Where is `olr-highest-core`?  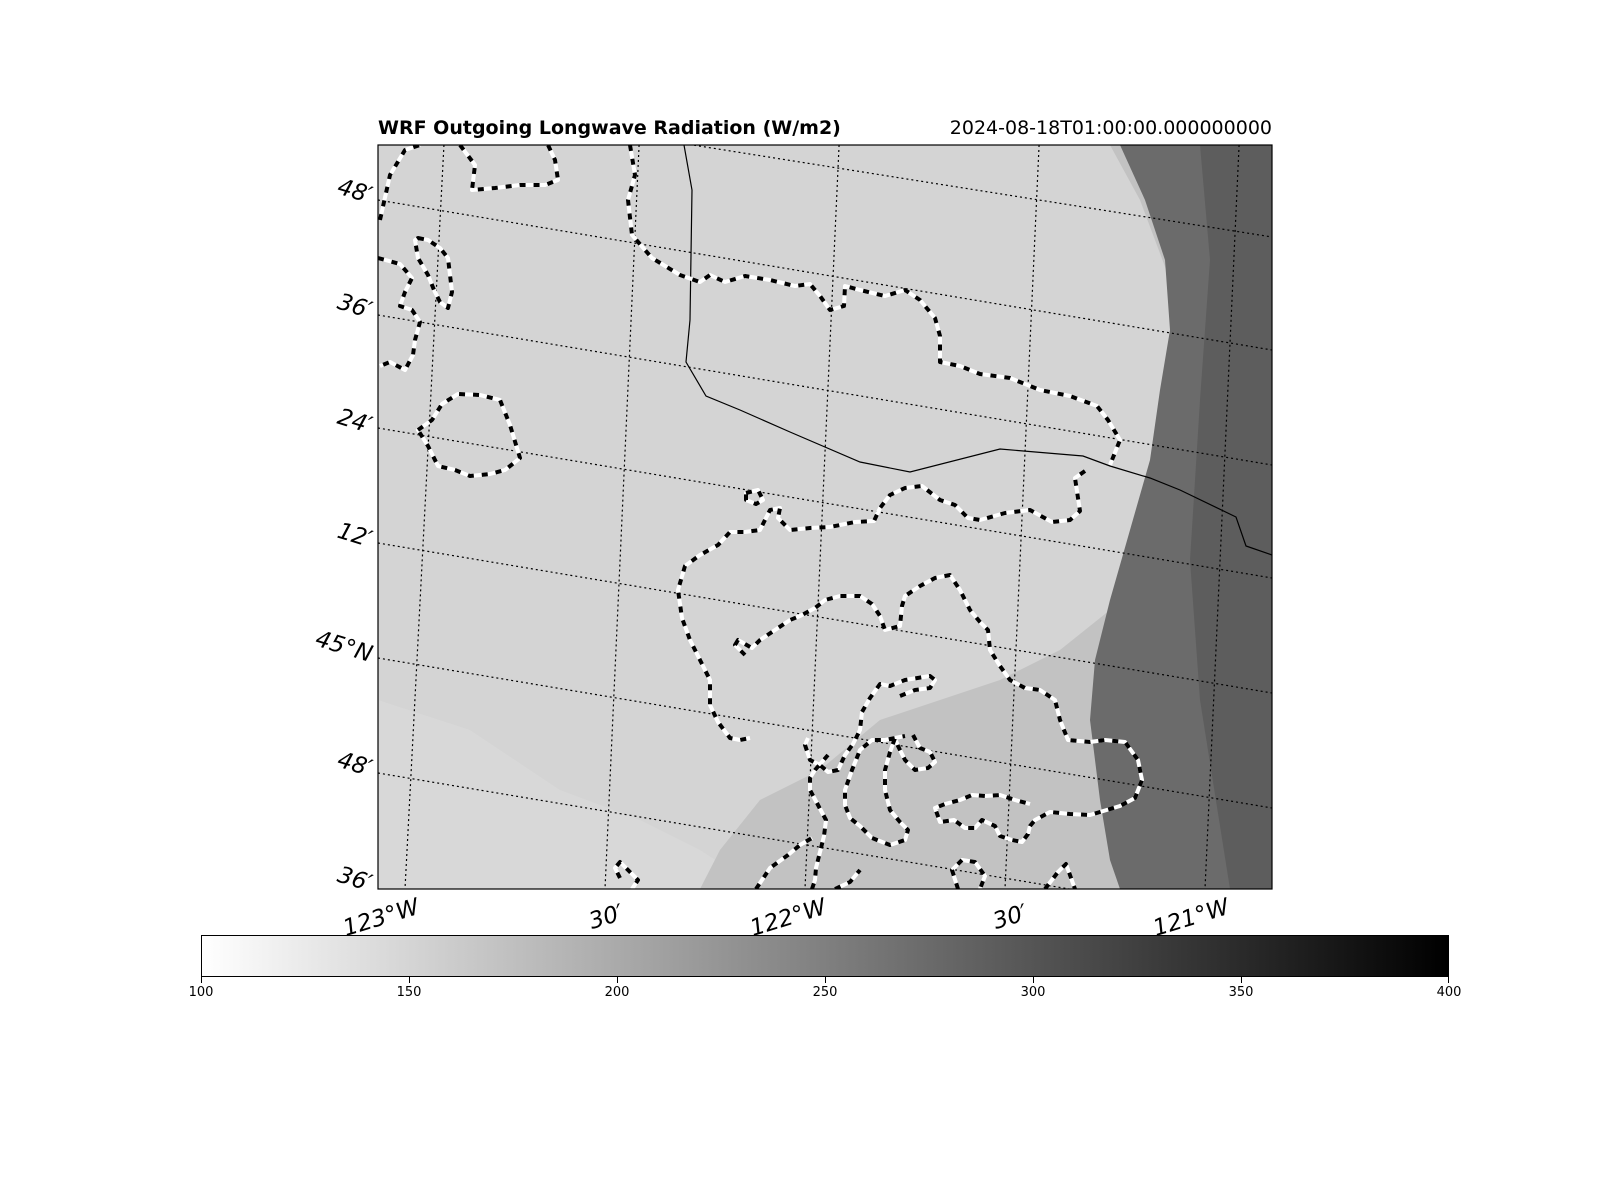 olr-highest-core is located at coordinates (1231, 517).